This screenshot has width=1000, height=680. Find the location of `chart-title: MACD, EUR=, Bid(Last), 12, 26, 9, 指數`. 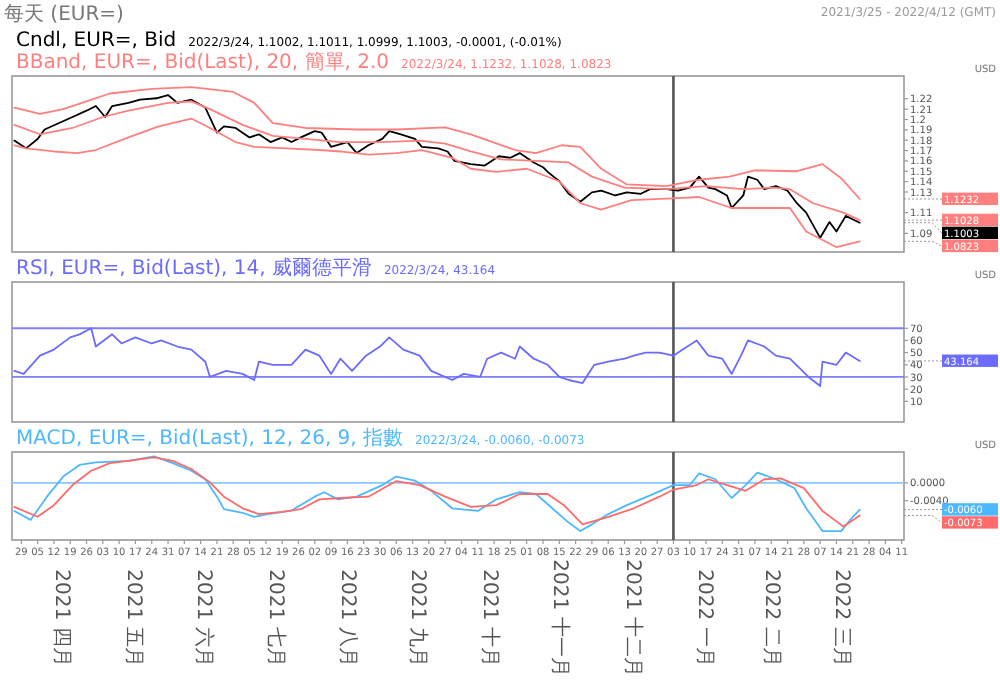

chart-title: MACD, EUR=, Bid(Last), 12, 26, 9, 指數 is located at coordinates (210, 438).